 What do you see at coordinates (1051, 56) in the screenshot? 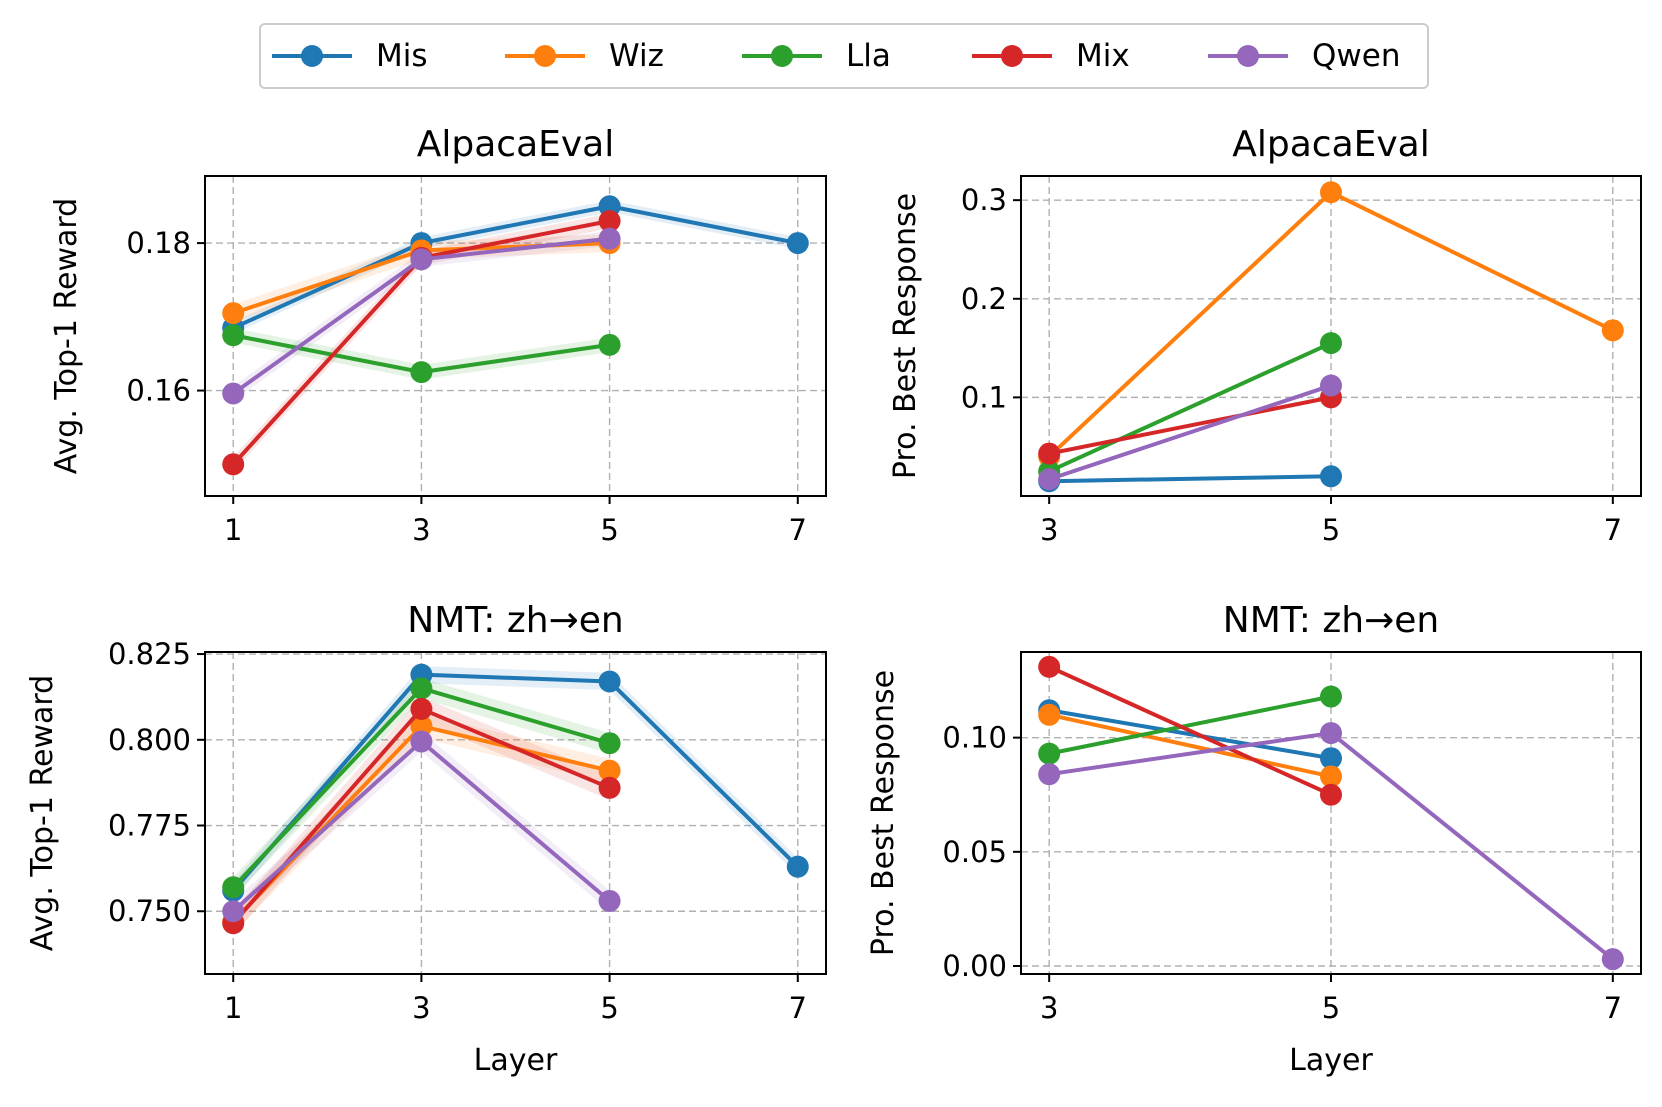
I see `legend-entry-mix: Mix` at bounding box center [1051, 56].